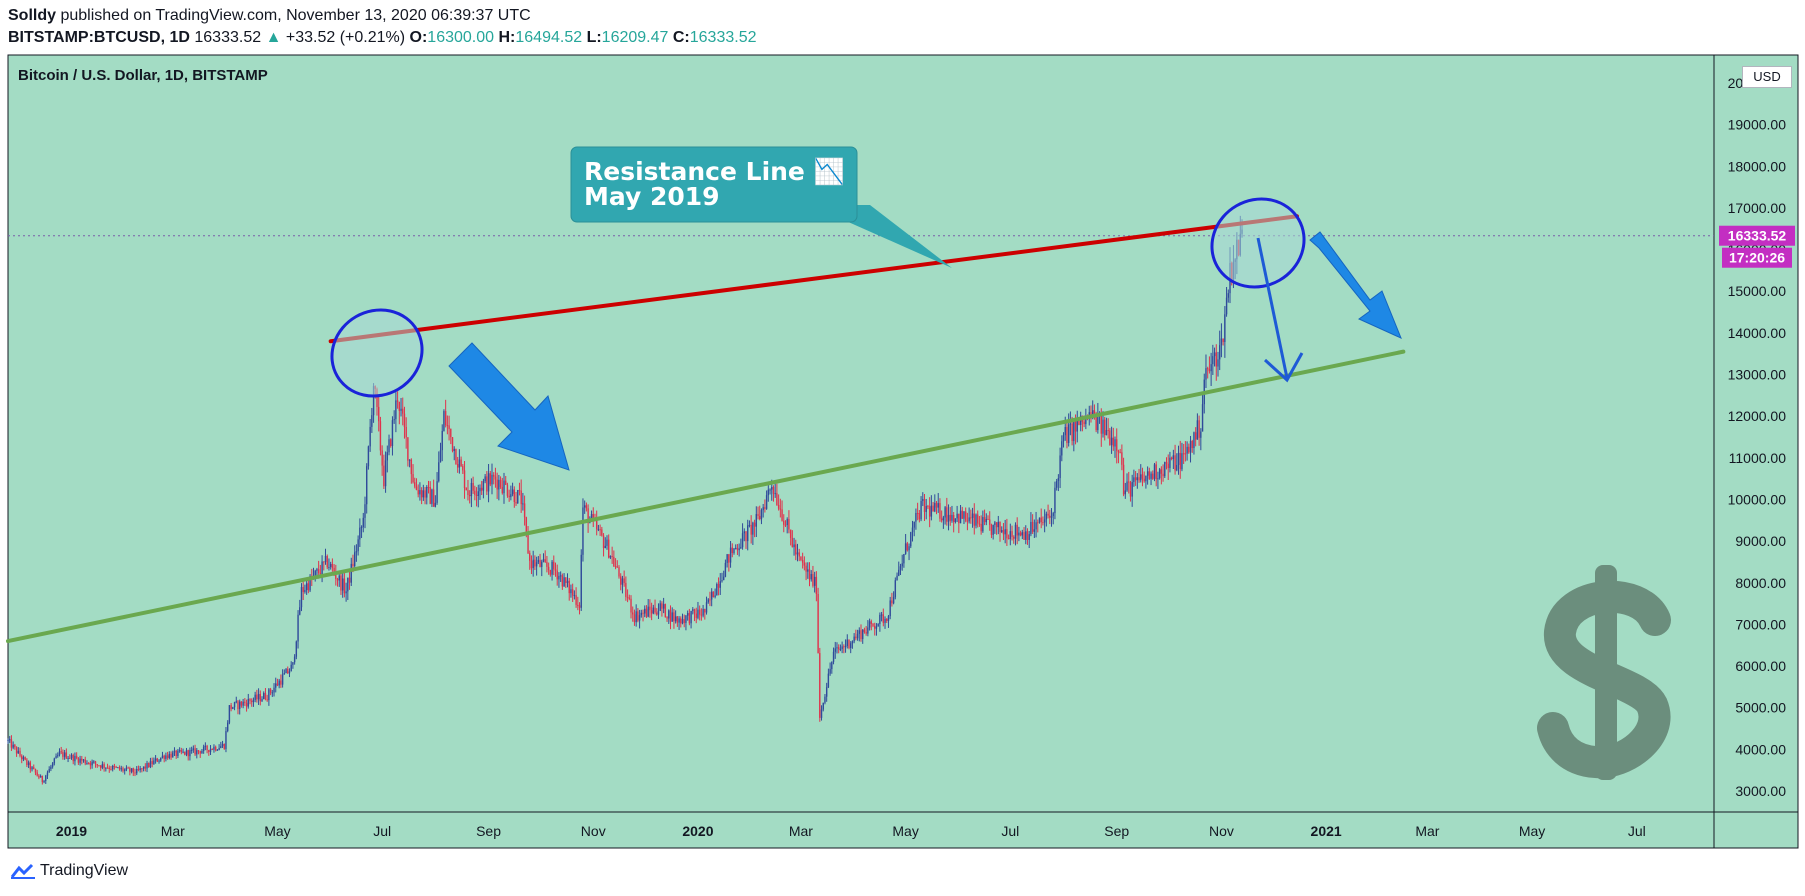  What do you see at coordinates (761, 207) in the screenshot?
I see `resistance-callout: Resistance Line 📉 May 2019` at bounding box center [761, 207].